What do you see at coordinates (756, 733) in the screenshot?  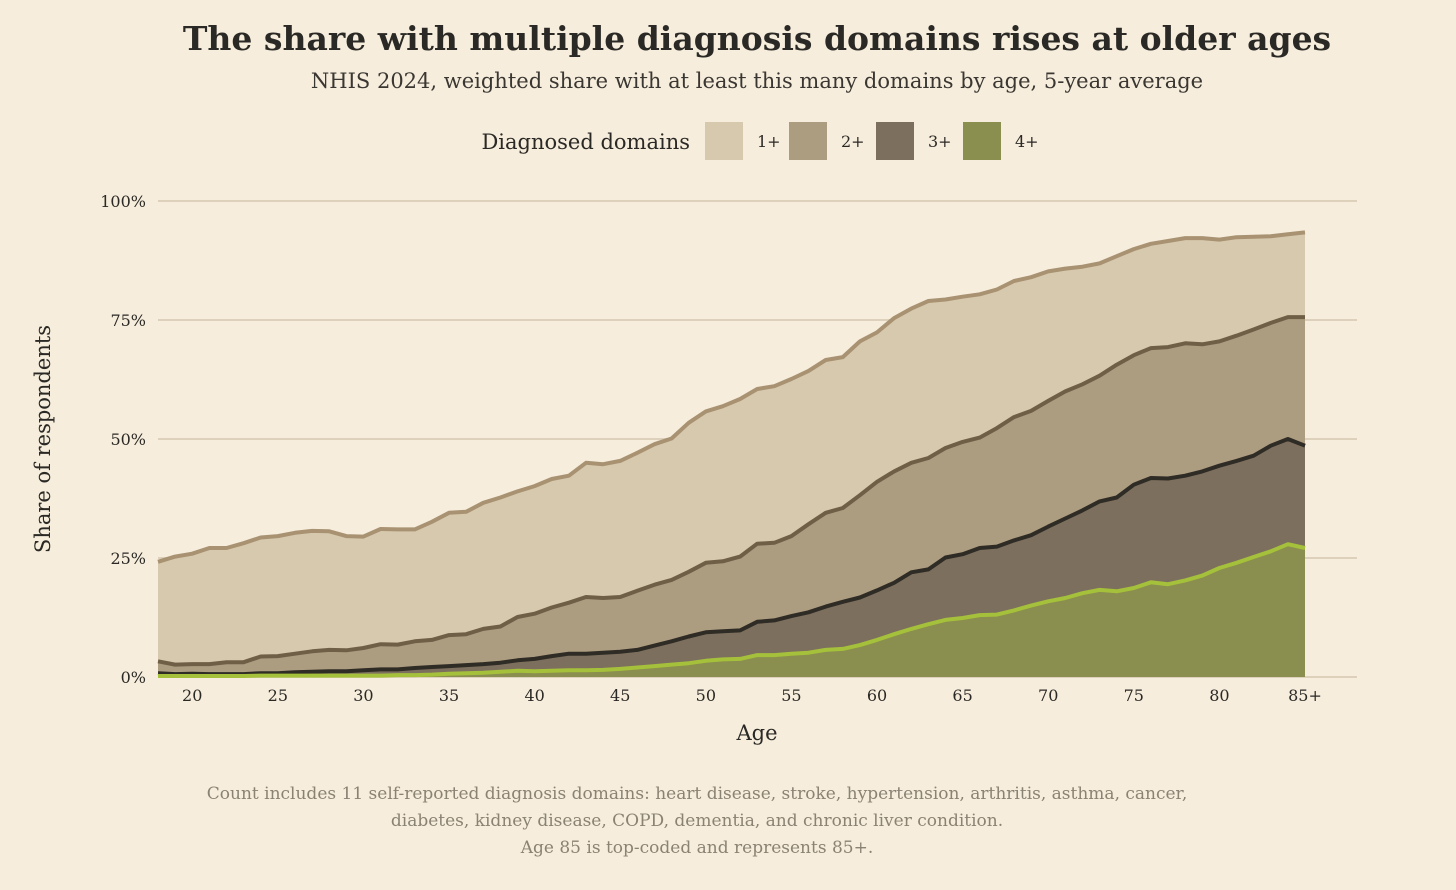 I see `x-axis-title: Age` at bounding box center [756, 733].